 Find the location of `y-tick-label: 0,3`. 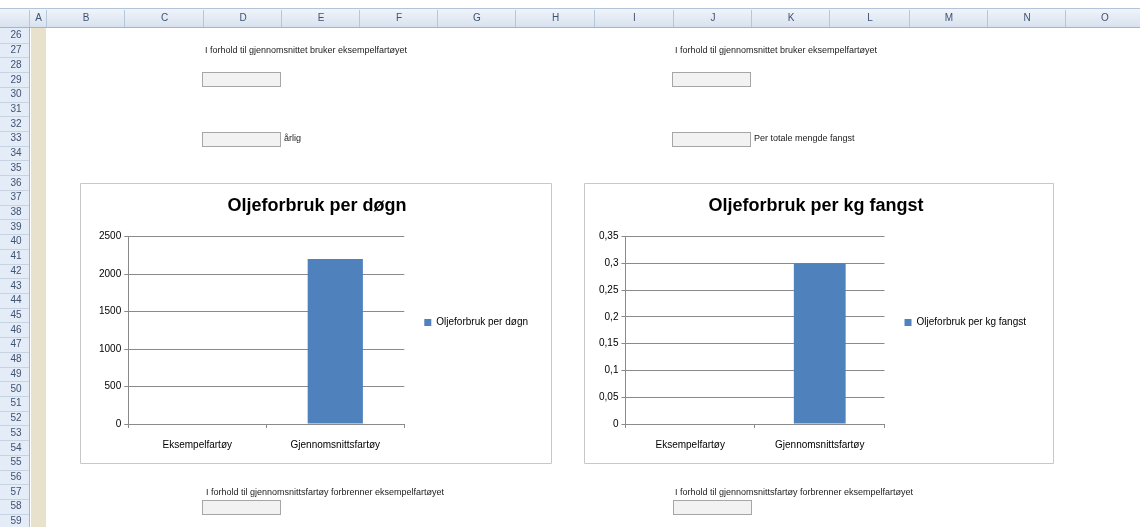

y-tick-label: 0,3 is located at coordinates (611, 263).